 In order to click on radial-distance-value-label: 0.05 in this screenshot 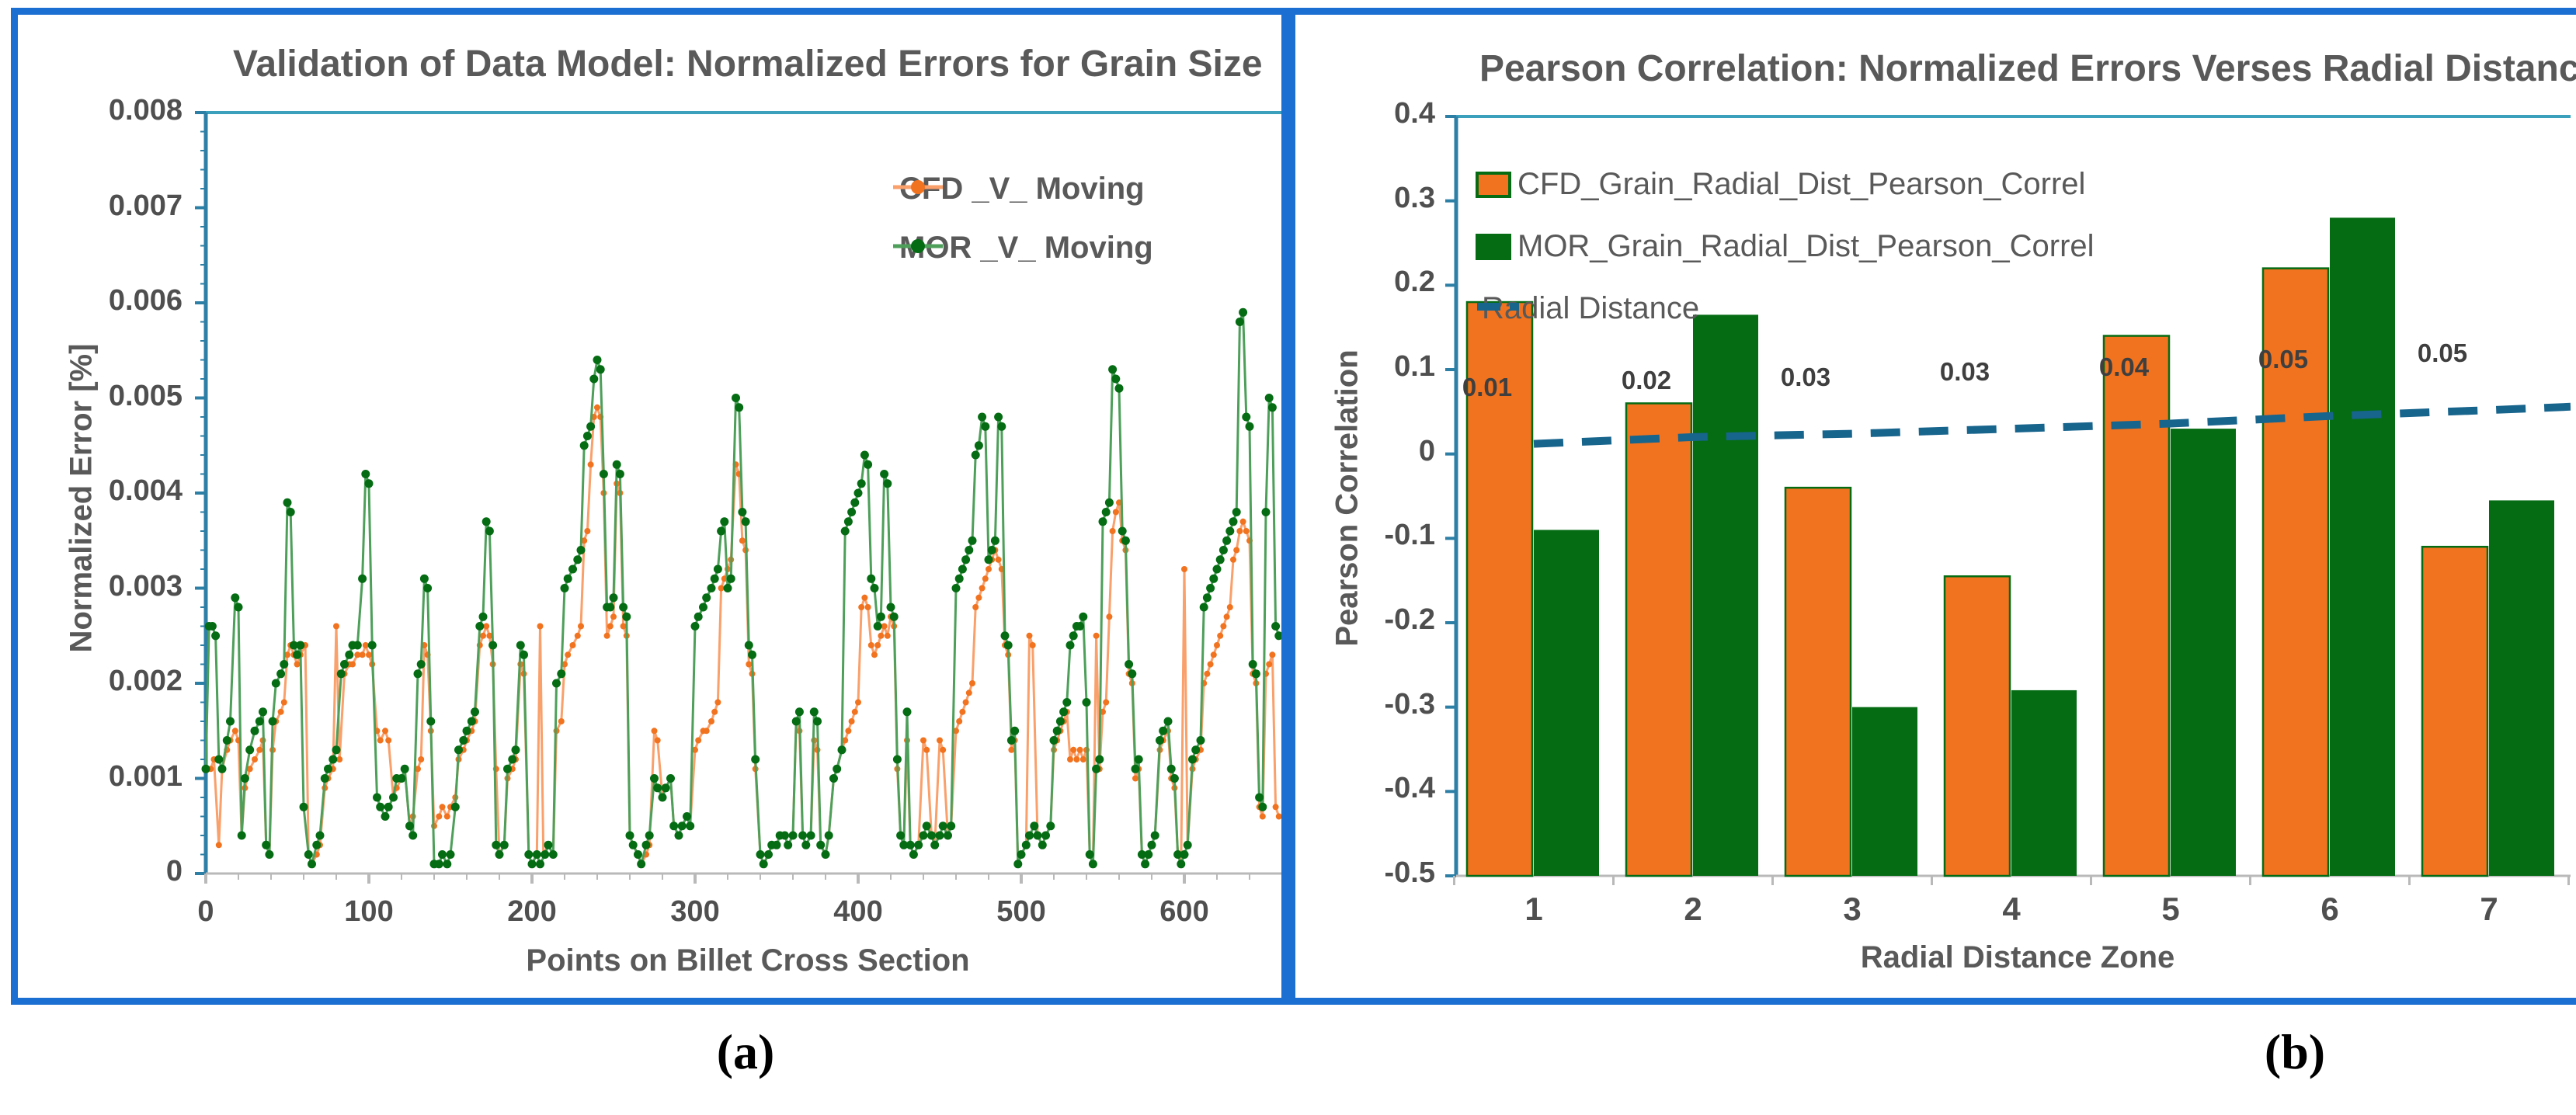, I will do `click(2442, 354)`.